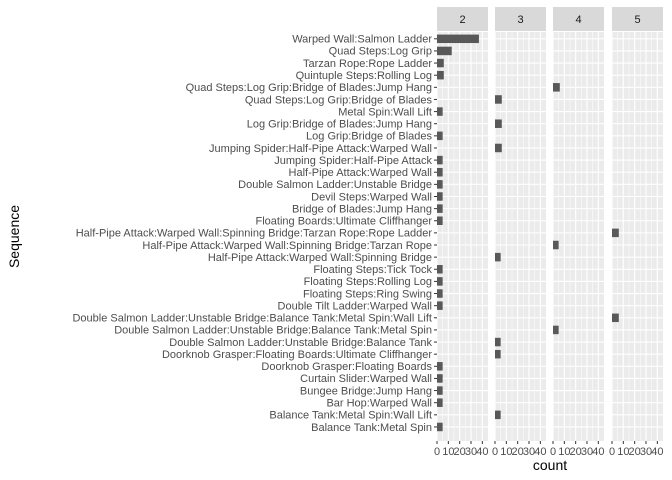 This screenshot has width=672, height=480. Describe the element at coordinates (355, 306) in the screenshot. I see `y-tick-label: Double Tilt Ladder:Warped Wall` at that location.